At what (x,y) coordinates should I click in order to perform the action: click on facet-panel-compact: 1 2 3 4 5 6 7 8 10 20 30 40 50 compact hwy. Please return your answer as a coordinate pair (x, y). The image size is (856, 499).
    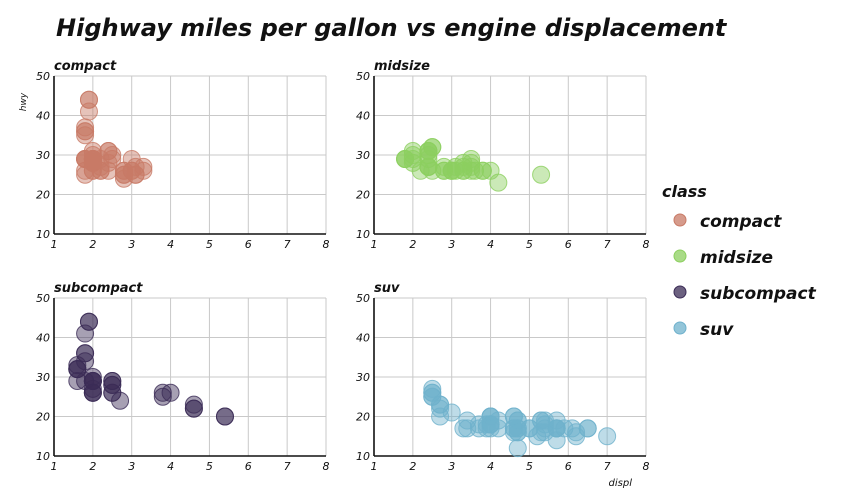
    Looking at the image, I should click on (174, 155).